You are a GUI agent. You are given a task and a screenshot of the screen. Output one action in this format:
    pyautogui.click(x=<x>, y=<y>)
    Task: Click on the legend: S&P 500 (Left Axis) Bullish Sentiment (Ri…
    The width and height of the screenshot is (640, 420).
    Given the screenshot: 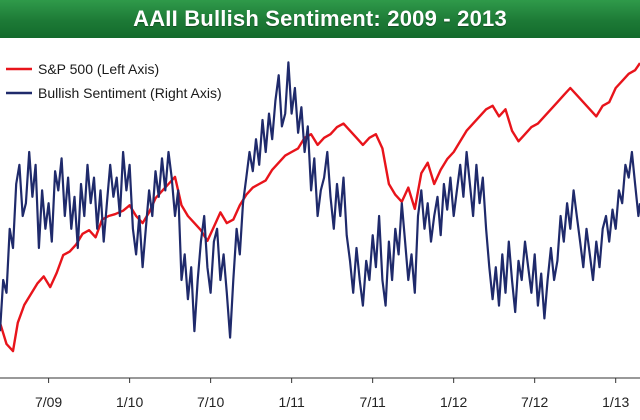 What is the action you would take?
    pyautogui.click(x=114, y=81)
    